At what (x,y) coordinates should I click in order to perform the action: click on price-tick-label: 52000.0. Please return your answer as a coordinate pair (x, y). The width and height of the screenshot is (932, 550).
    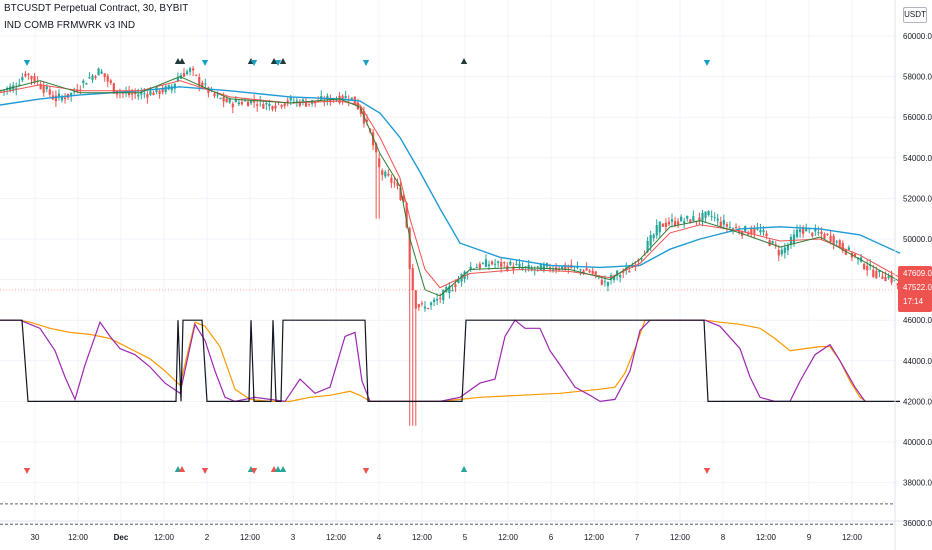
    Looking at the image, I should click on (917, 198).